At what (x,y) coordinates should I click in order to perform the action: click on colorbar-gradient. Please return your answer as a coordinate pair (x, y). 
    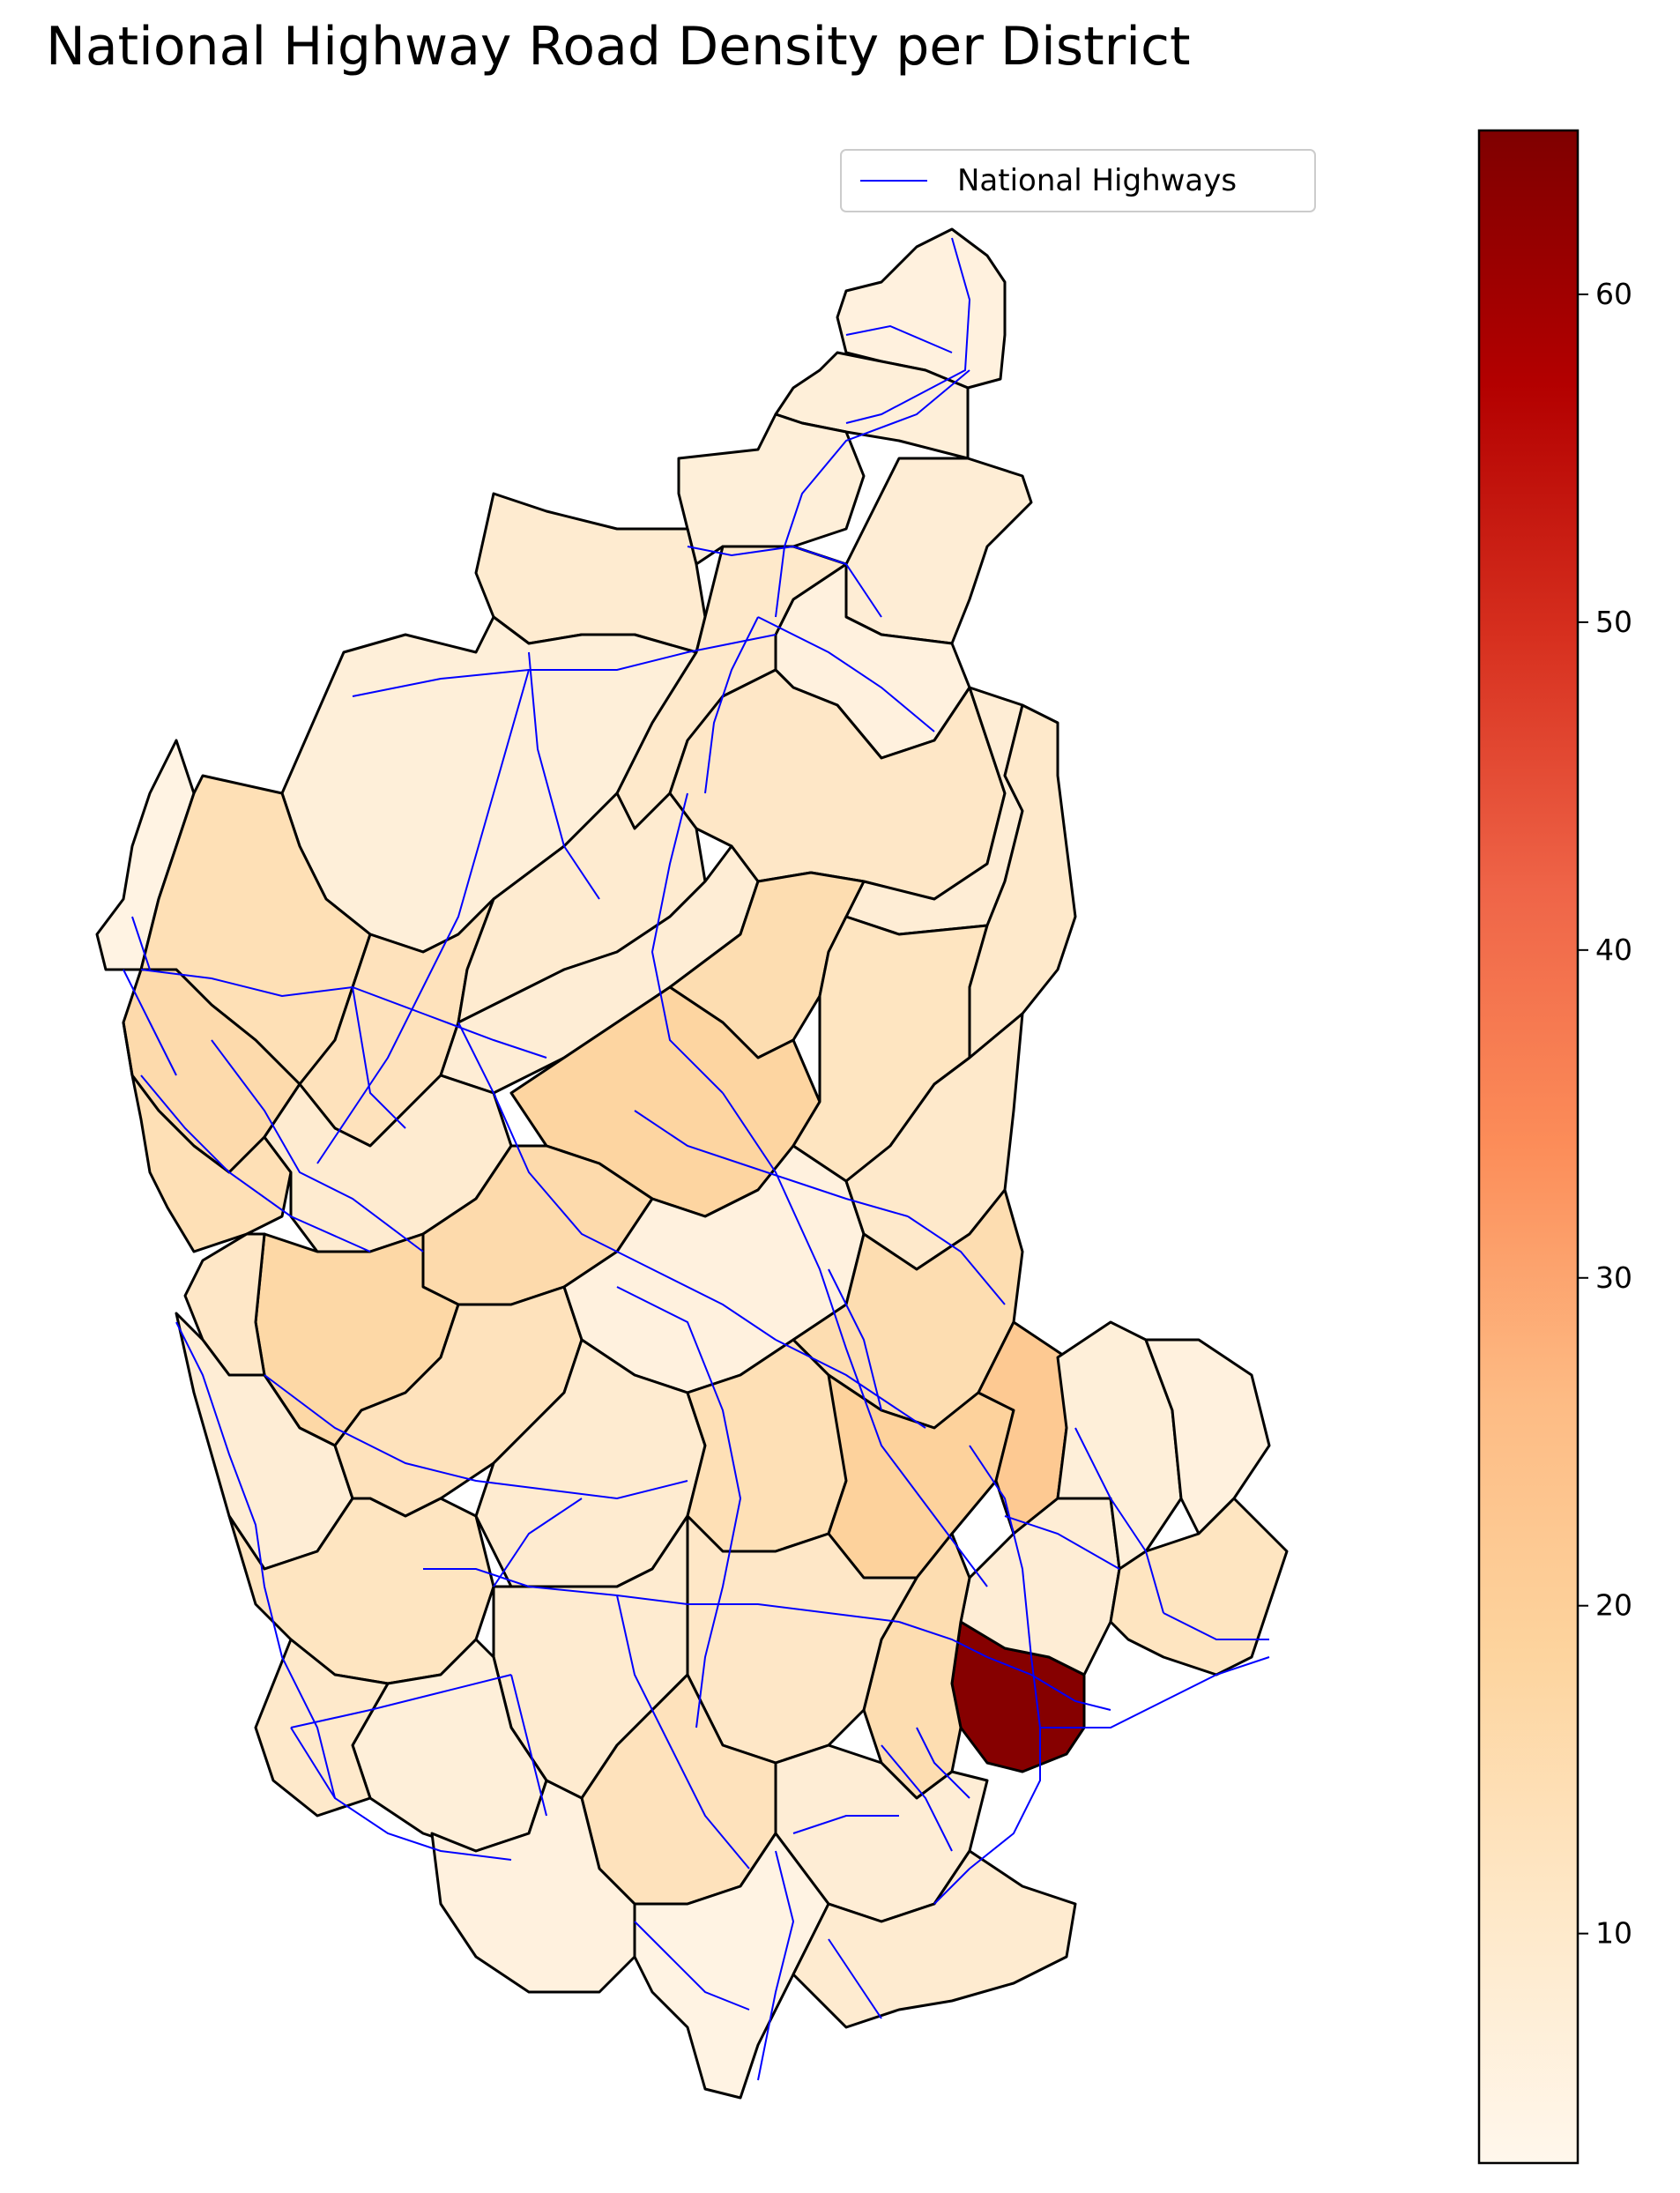
    Looking at the image, I should click on (1528, 1147).